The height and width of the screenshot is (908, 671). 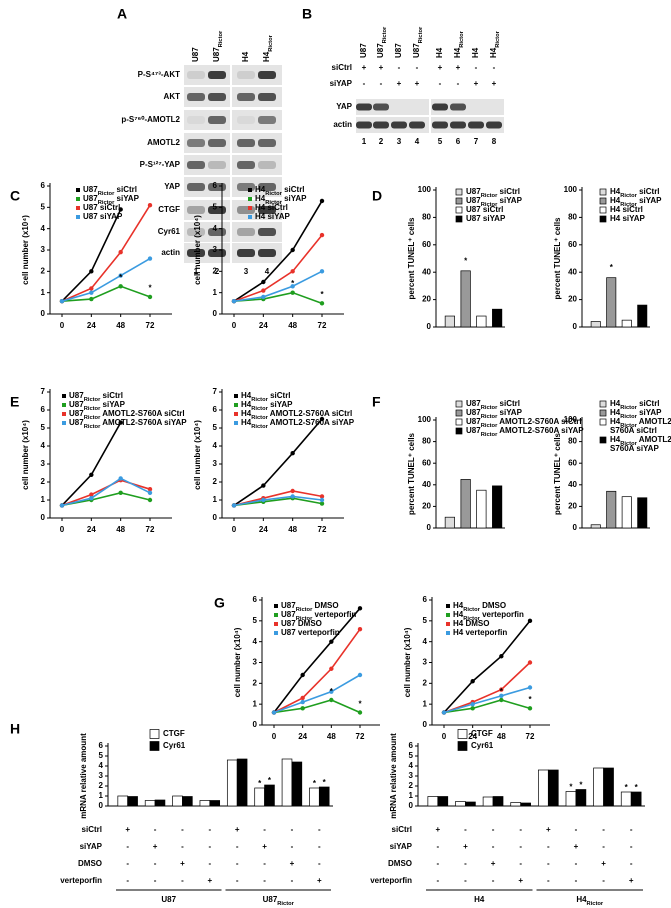 What do you see at coordinates (91, 529) in the screenshot?
I see `x-tick-label: 24` at bounding box center [91, 529].